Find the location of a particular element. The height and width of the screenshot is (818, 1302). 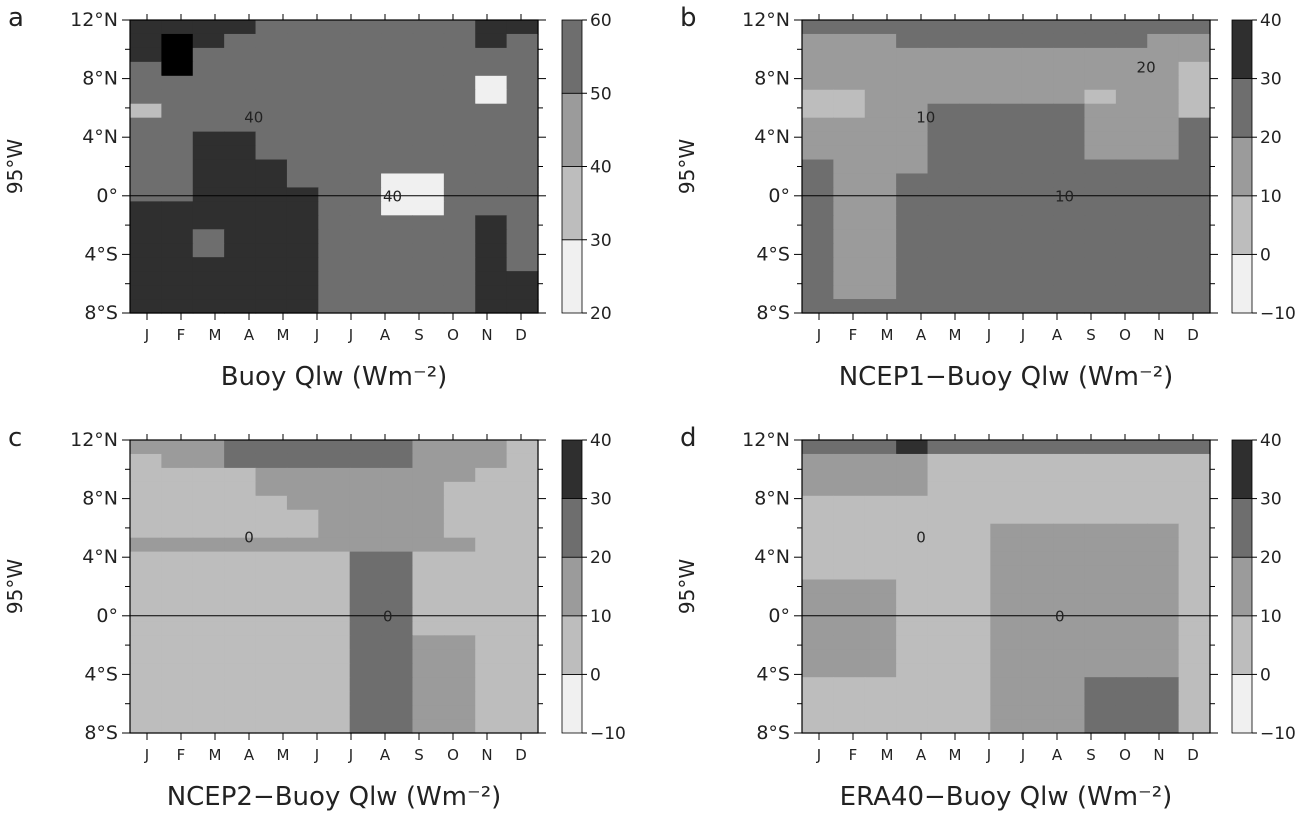

x-tick-label: S is located at coordinates (419, 335).